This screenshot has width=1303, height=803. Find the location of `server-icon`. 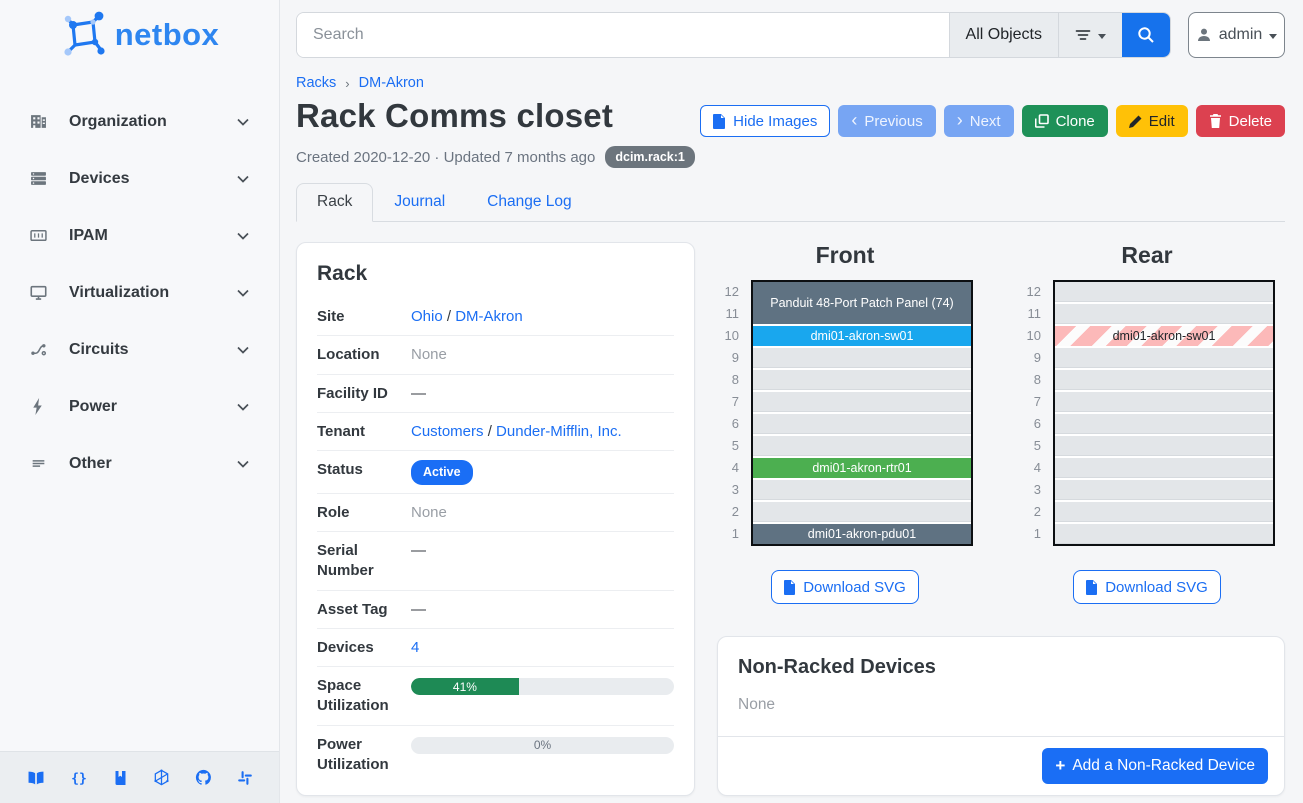

server-icon is located at coordinates (42, 178).